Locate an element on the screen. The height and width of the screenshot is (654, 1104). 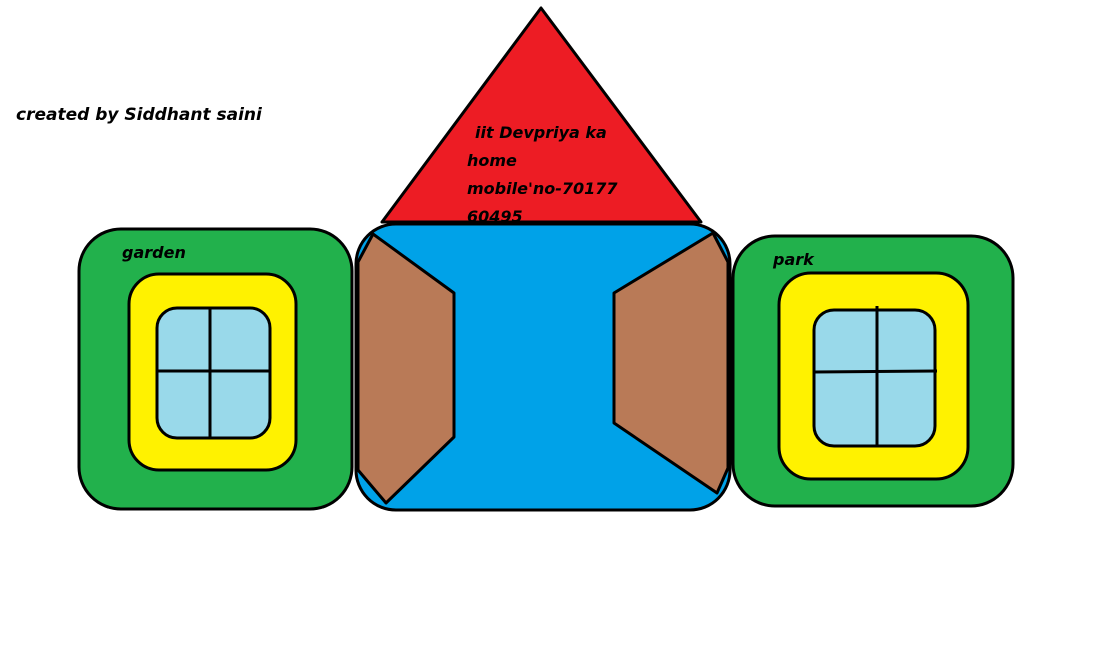
garden-label: garden is located at coordinates (154, 252).